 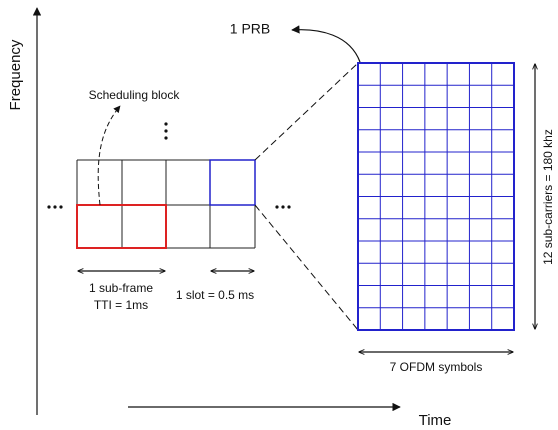 I want to click on scheduling-label: Scheduling block, so click(x=135, y=95).